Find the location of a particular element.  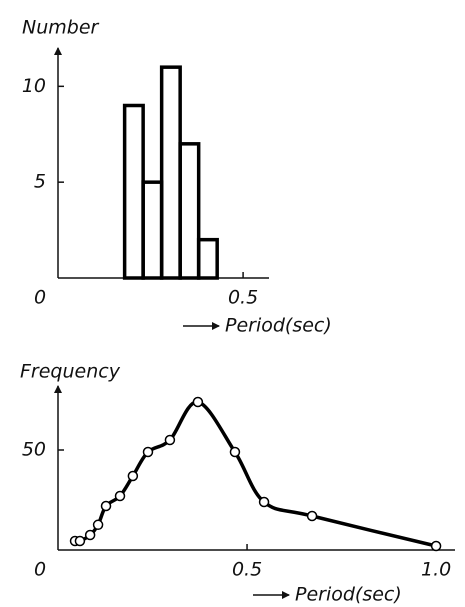

y-tick-label: 50 is located at coordinates (34, 450).